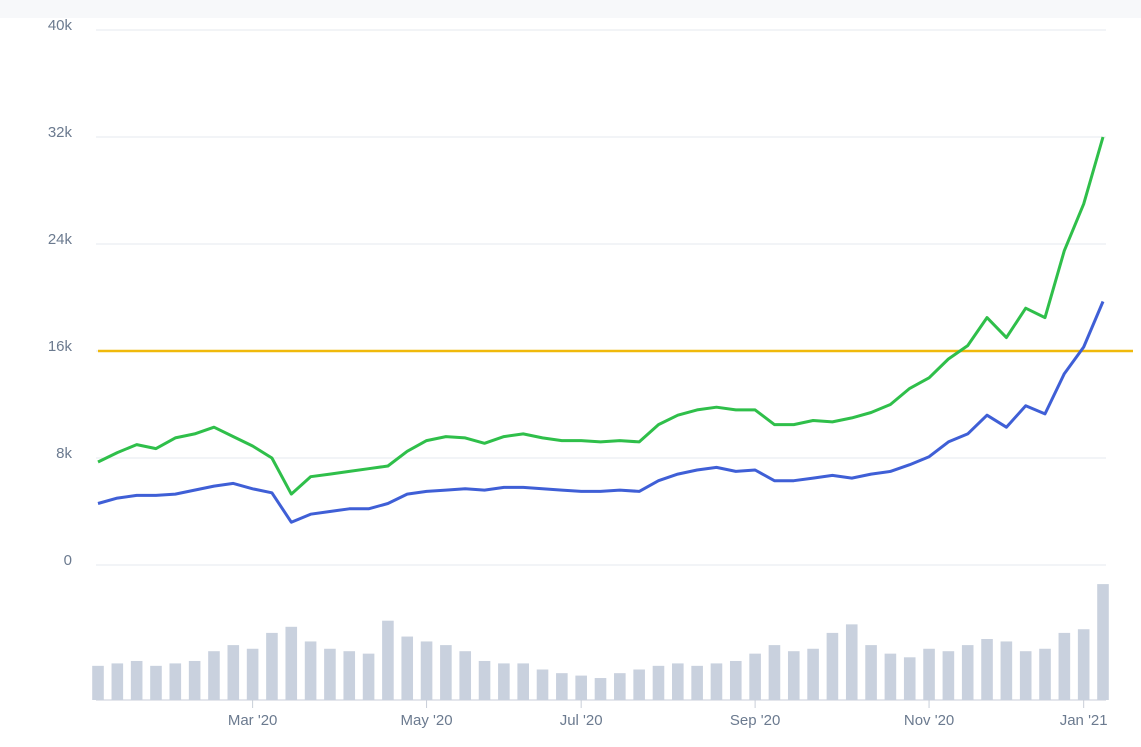 Image resolution: width=1141 pixels, height=747 pixels. Describe the element at coordinates (60, 132) in the screenshot. I see `y-tick-label: 32k` at that location.